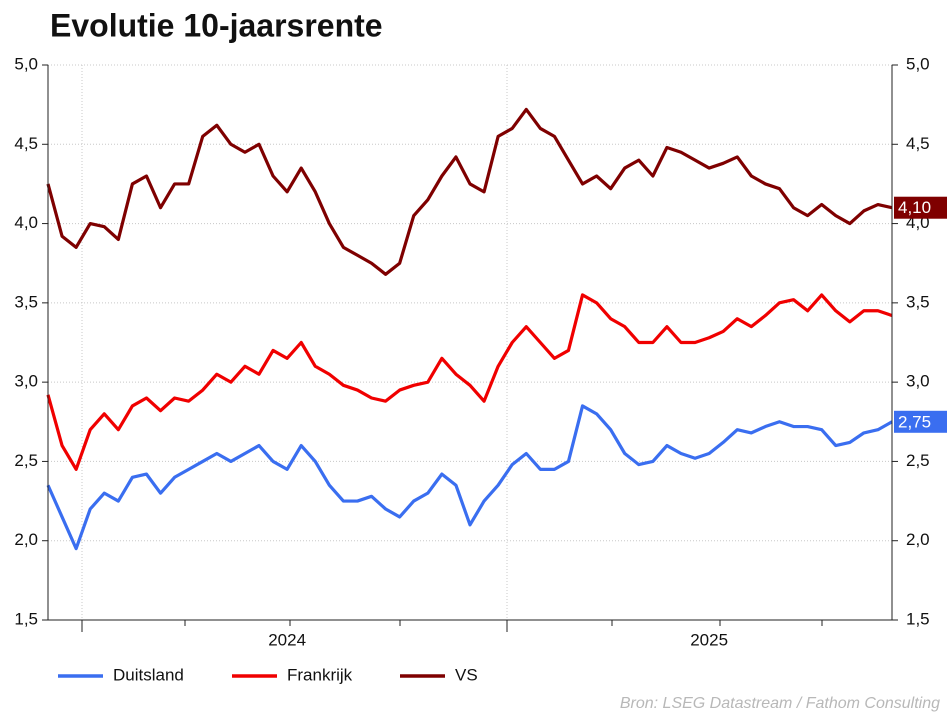 The image size is (947, 712). What do you see at coordinates (26, 301) in the screenshot?
I see `y-tick-label: 3,5` at bounding box center [26, 301].